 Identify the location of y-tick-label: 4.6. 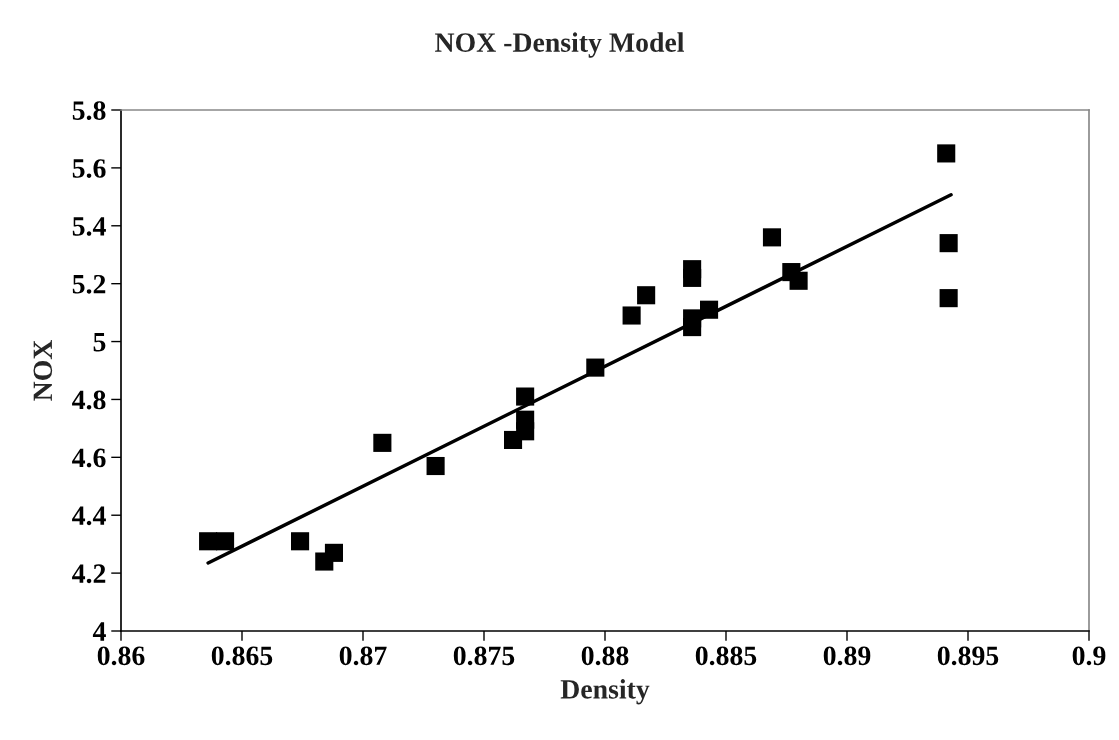
(89, 458).